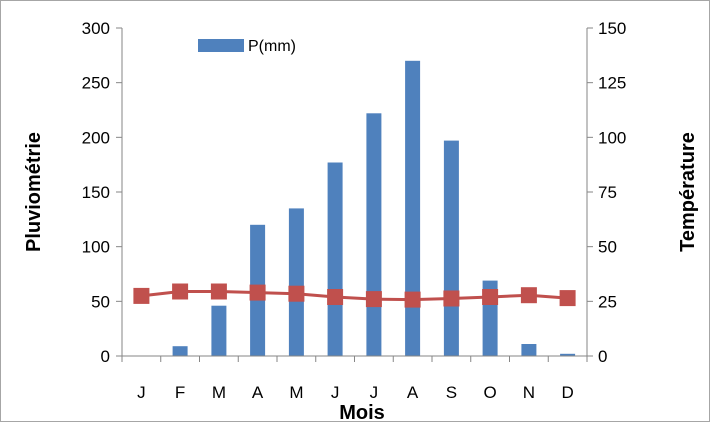 This screenshot has width=711, height=428. I want to click on legend-label-precipitation: P(mm), so click(272, 46).